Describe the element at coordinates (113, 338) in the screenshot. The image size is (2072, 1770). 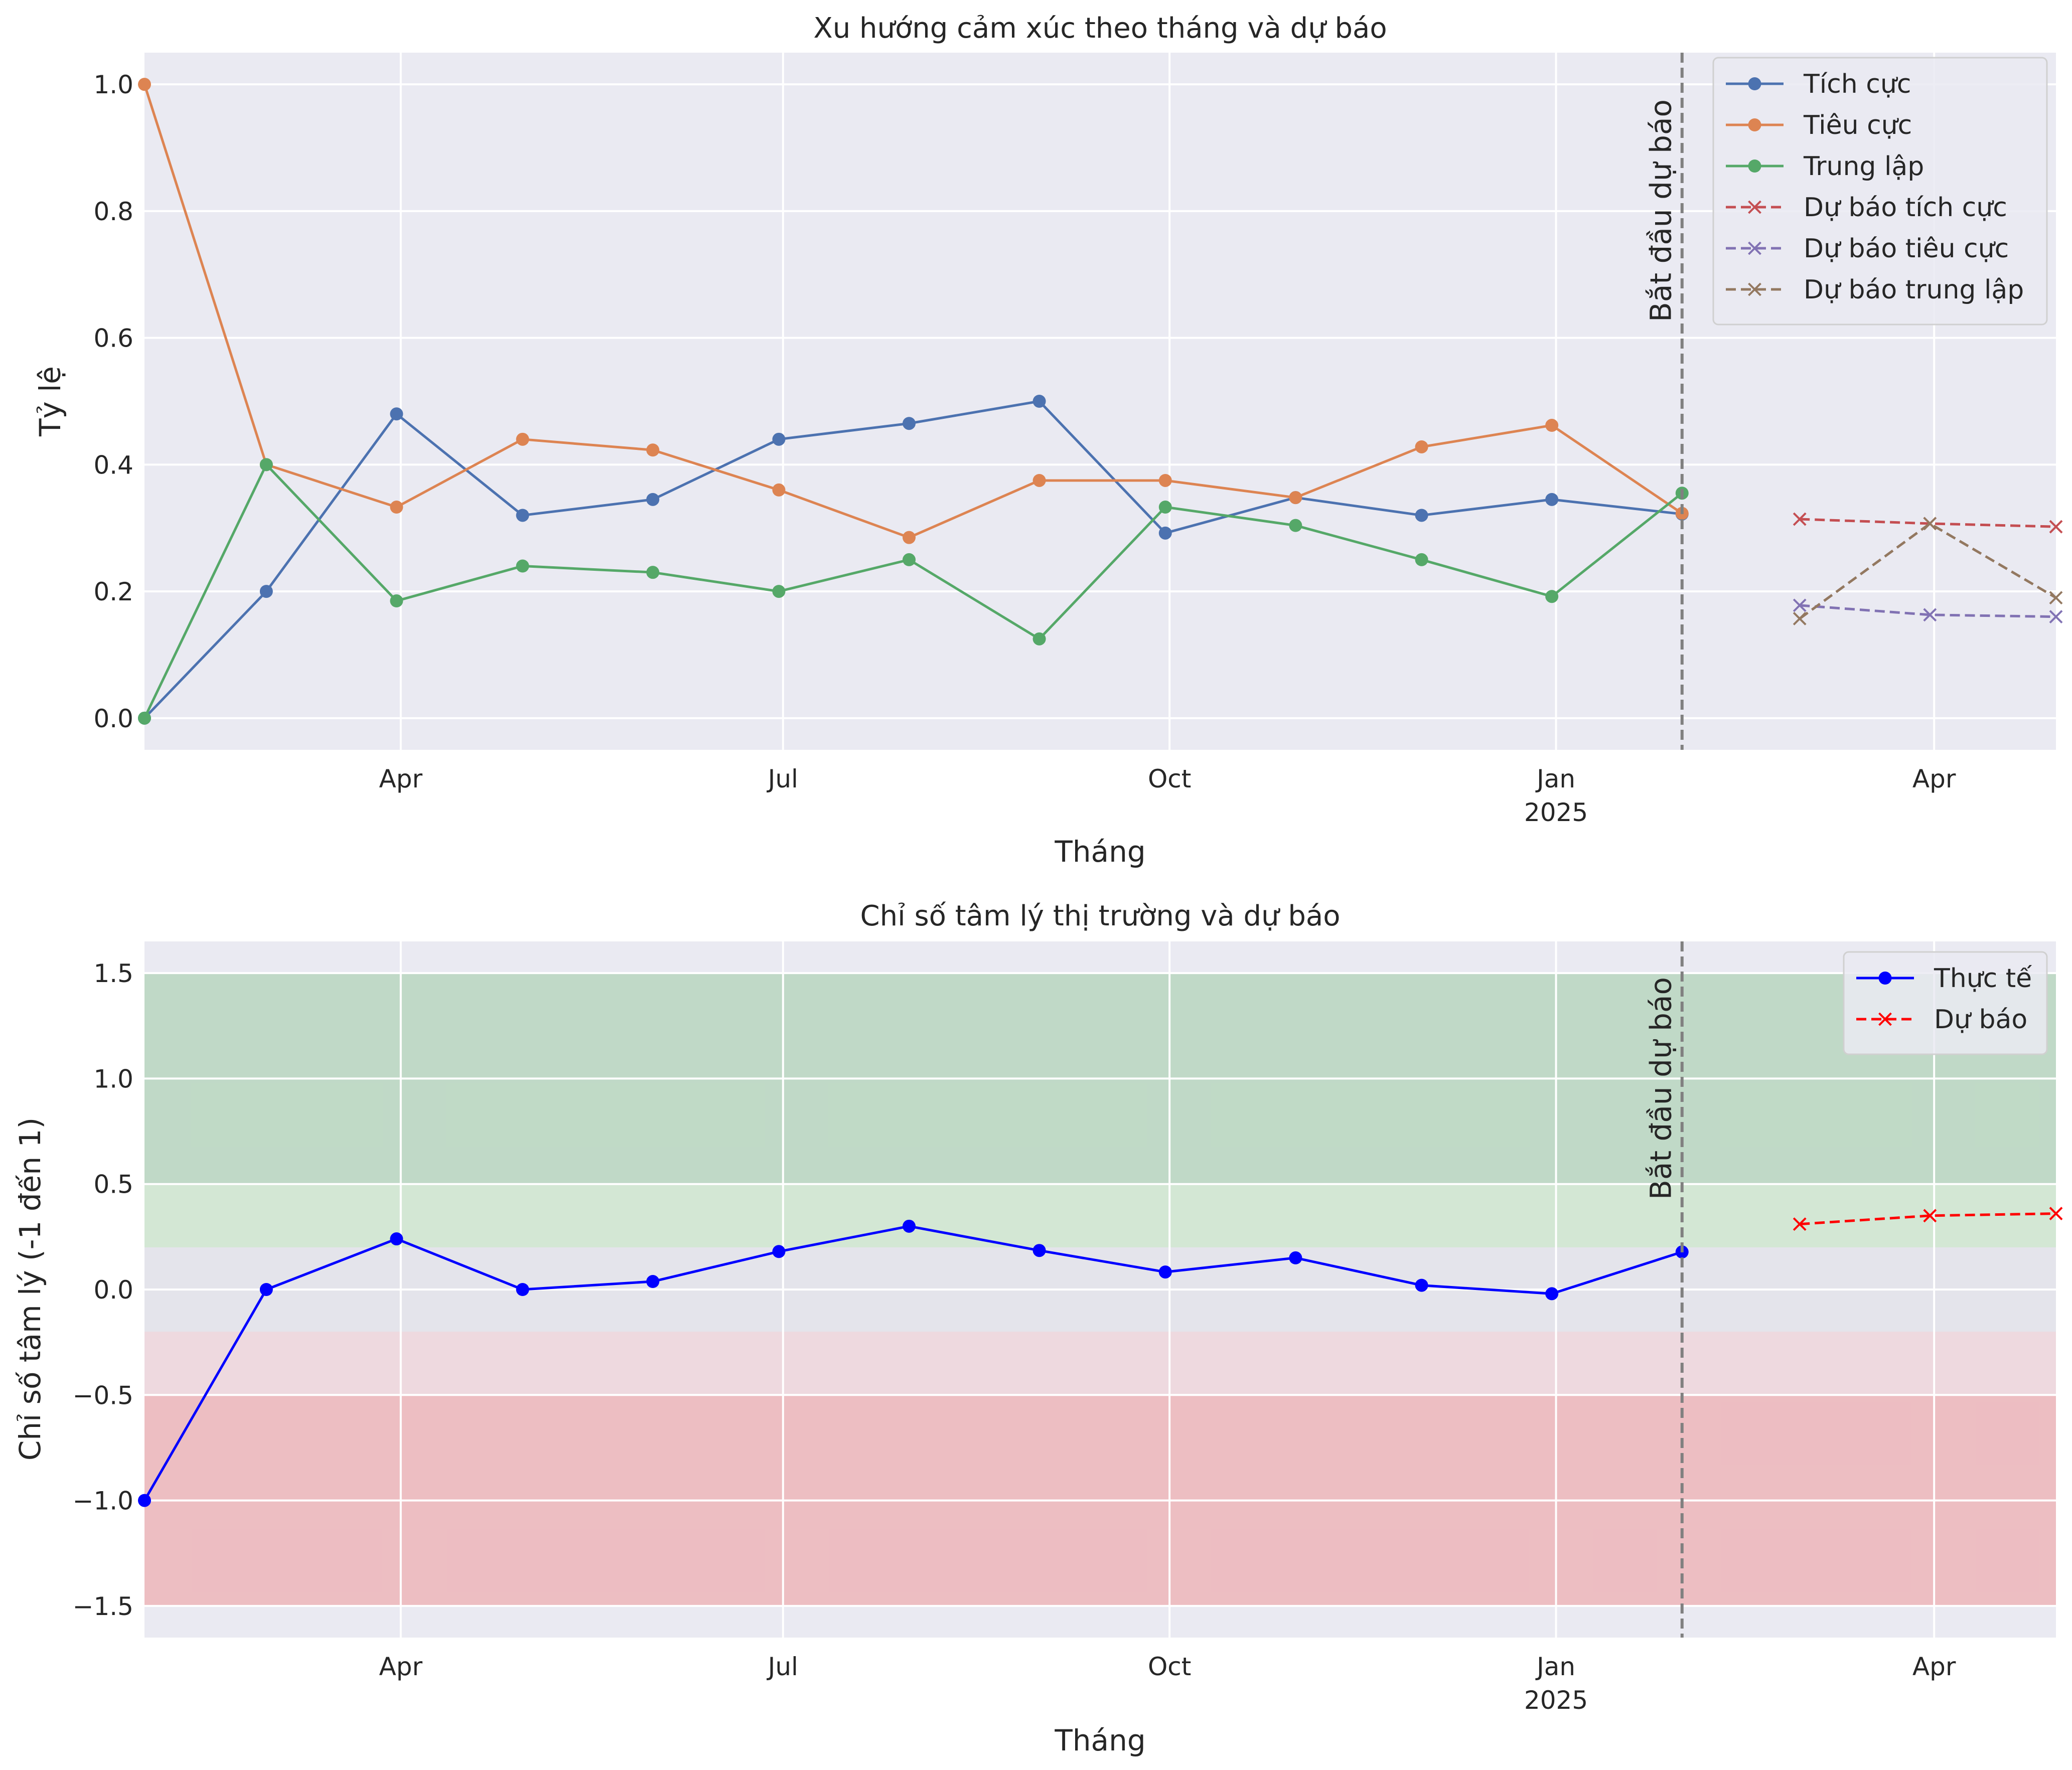
I see `y-tick-label: 0.6` at that location.